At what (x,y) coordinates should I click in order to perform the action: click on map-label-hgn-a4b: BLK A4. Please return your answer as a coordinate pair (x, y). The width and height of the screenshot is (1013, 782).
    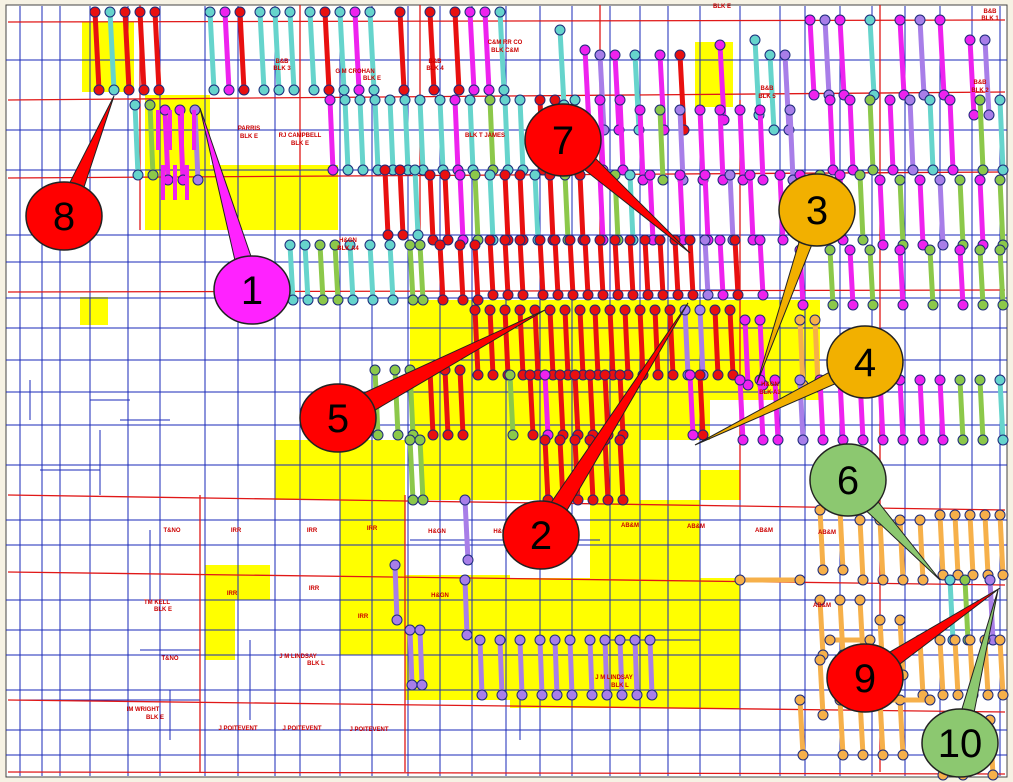
    Looking at the image, I should click on (348, 249).